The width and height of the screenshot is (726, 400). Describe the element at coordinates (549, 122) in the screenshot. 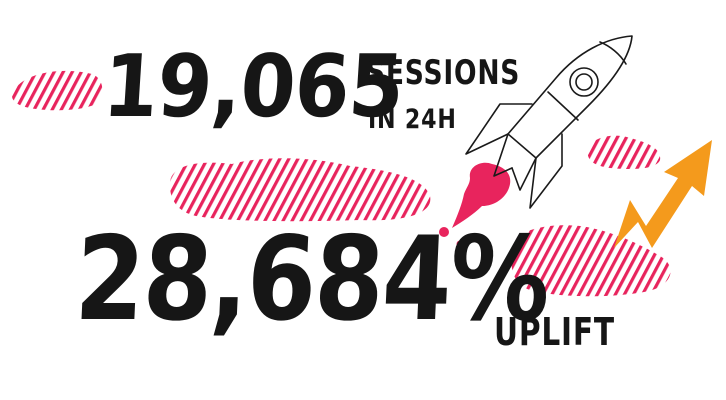

I see `rocket-icon` at that location.